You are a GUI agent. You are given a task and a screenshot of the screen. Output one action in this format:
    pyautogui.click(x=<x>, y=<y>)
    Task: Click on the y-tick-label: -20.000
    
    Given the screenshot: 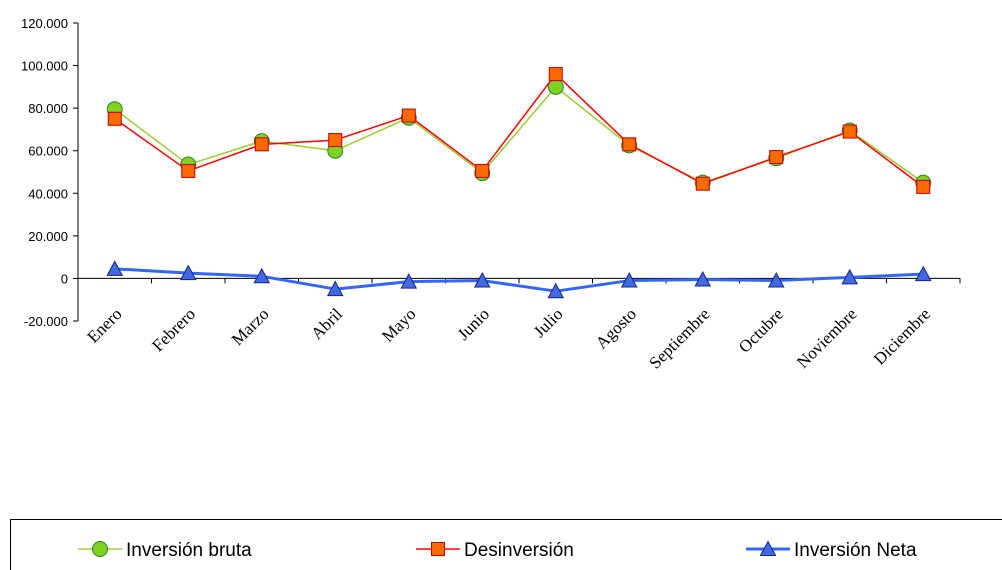 What is the action you would take?
    pyautogui.click(x=46, y=321)
    